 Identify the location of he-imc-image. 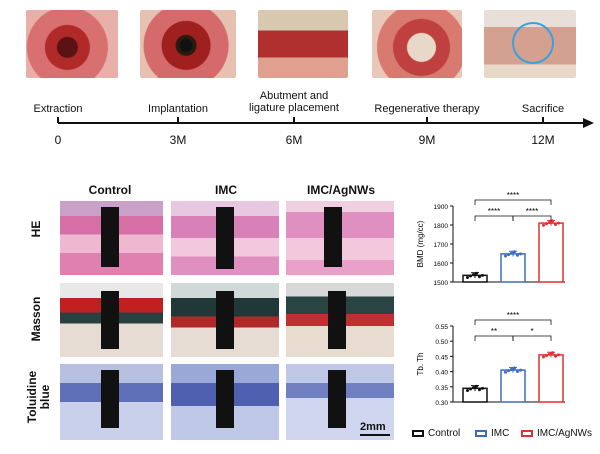
(225, 238).